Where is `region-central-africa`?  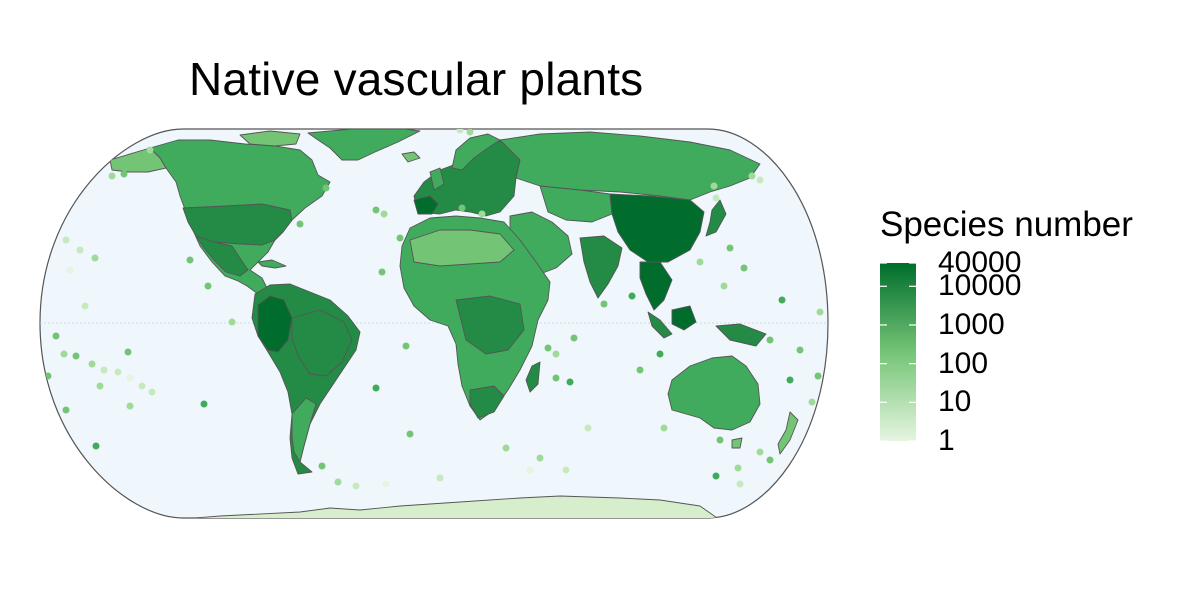 region-central-africa is located at coordinates (490, 325).